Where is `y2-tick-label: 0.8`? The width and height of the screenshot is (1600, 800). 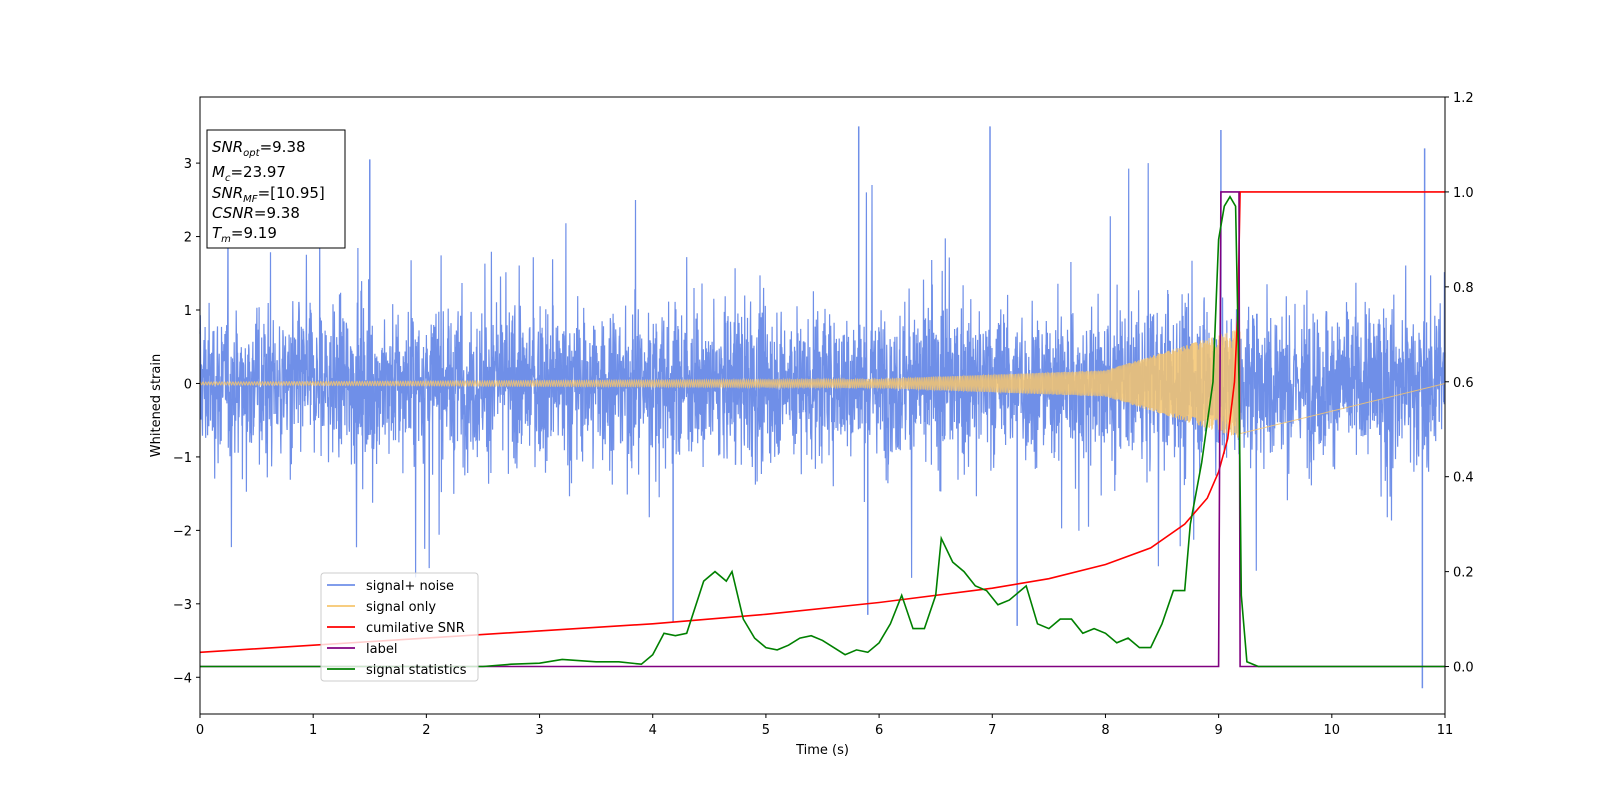
y2-tick-label: 0.8 is located at coordinates (1463, 288).